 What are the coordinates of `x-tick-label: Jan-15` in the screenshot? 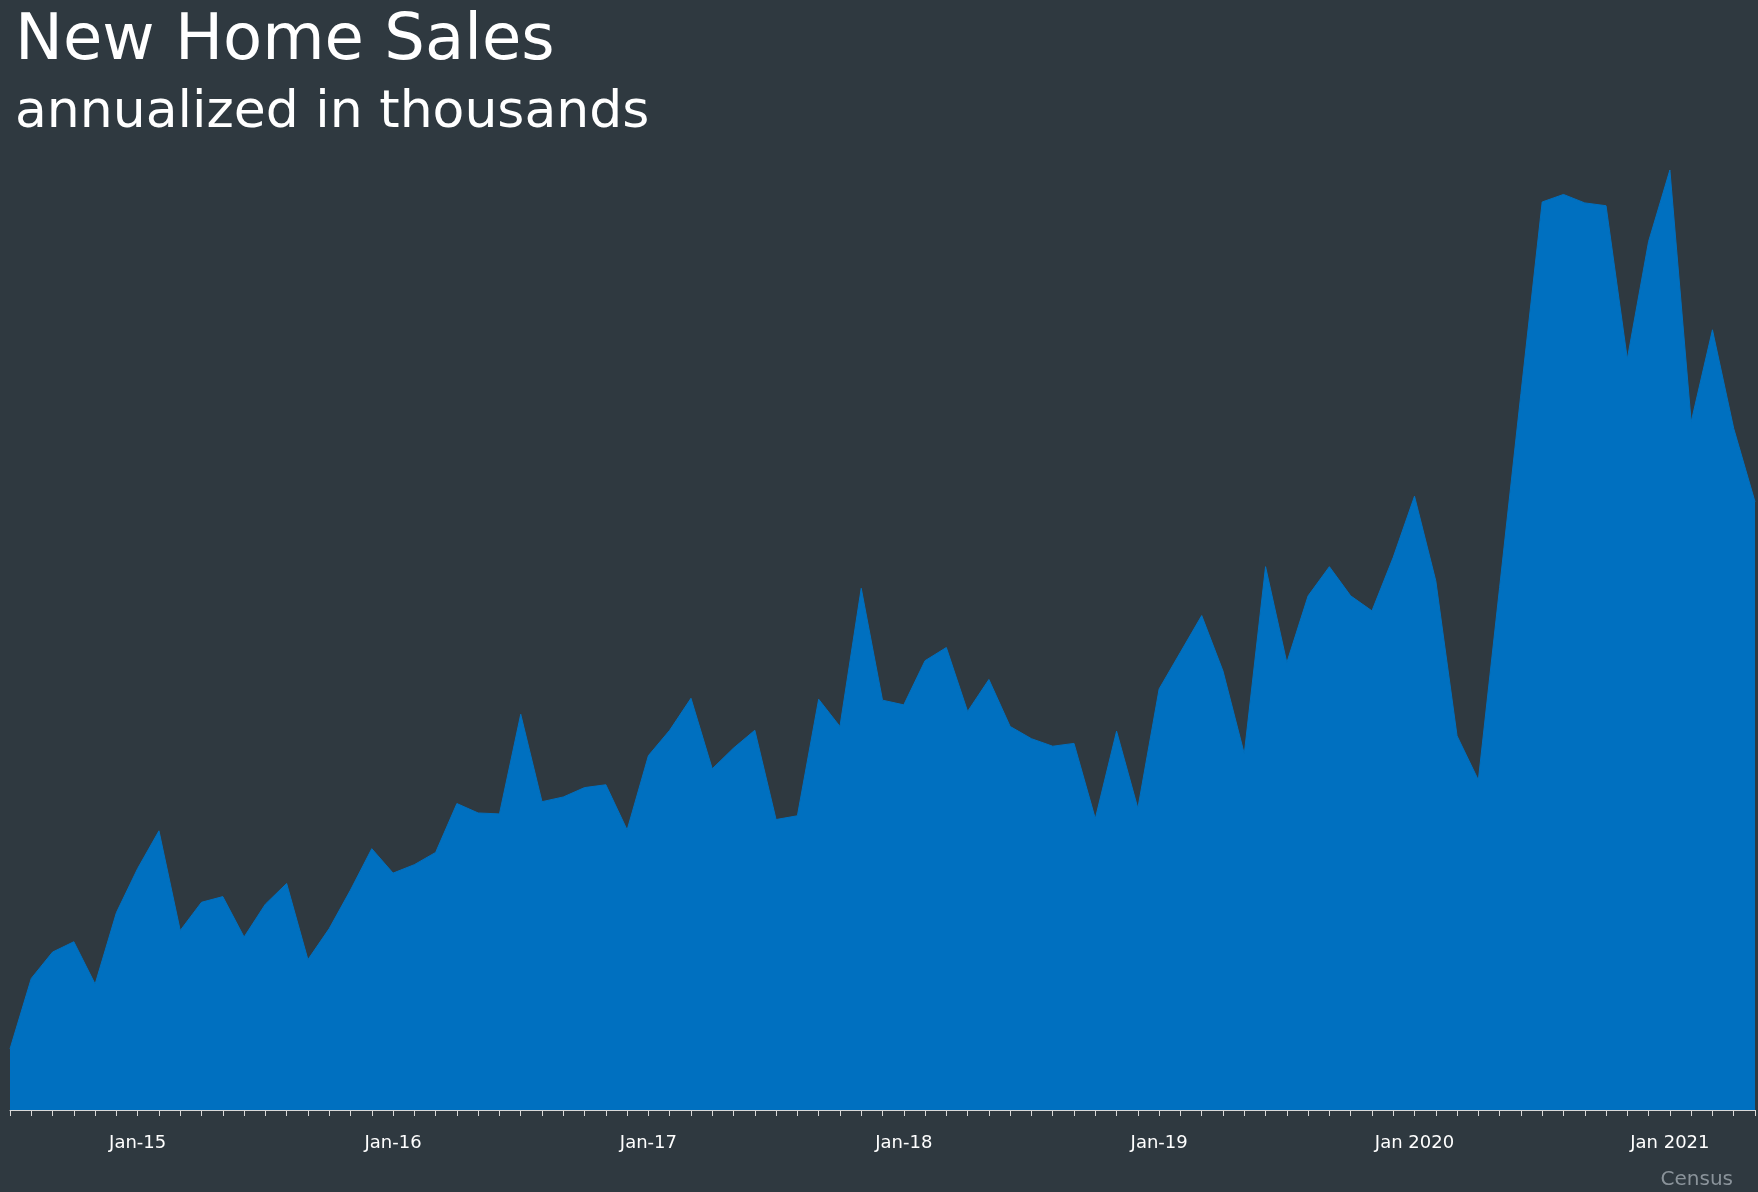 It's located at (137, 1141).